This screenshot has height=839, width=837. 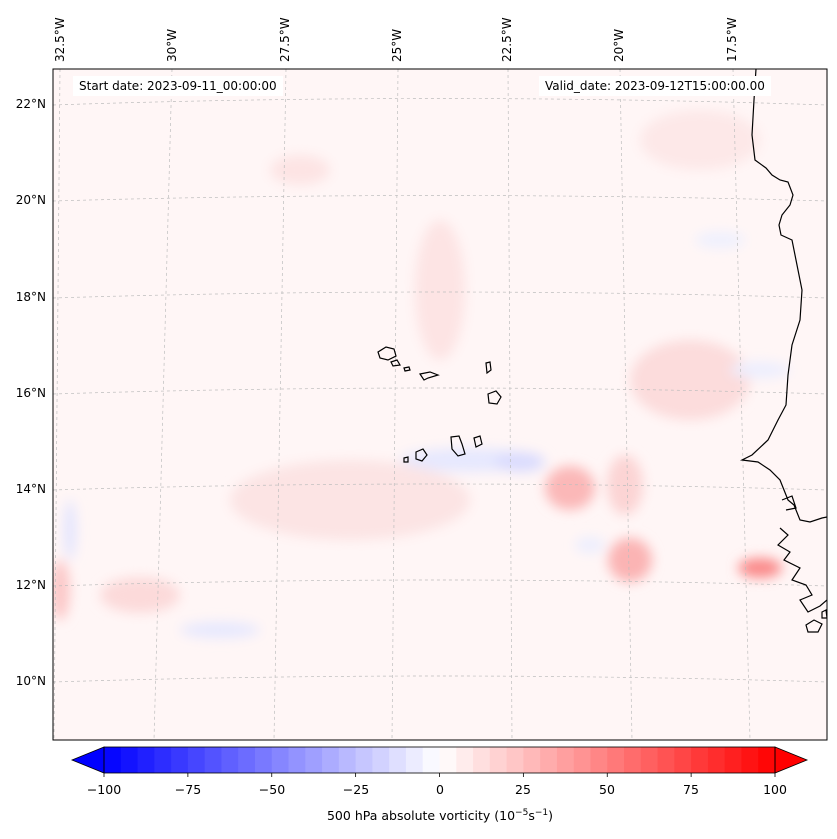 What do you see at coordinates (30, 585) in the screenshot?
I see `lat-label-12n: 12°N` at bounding box center [30, 585].